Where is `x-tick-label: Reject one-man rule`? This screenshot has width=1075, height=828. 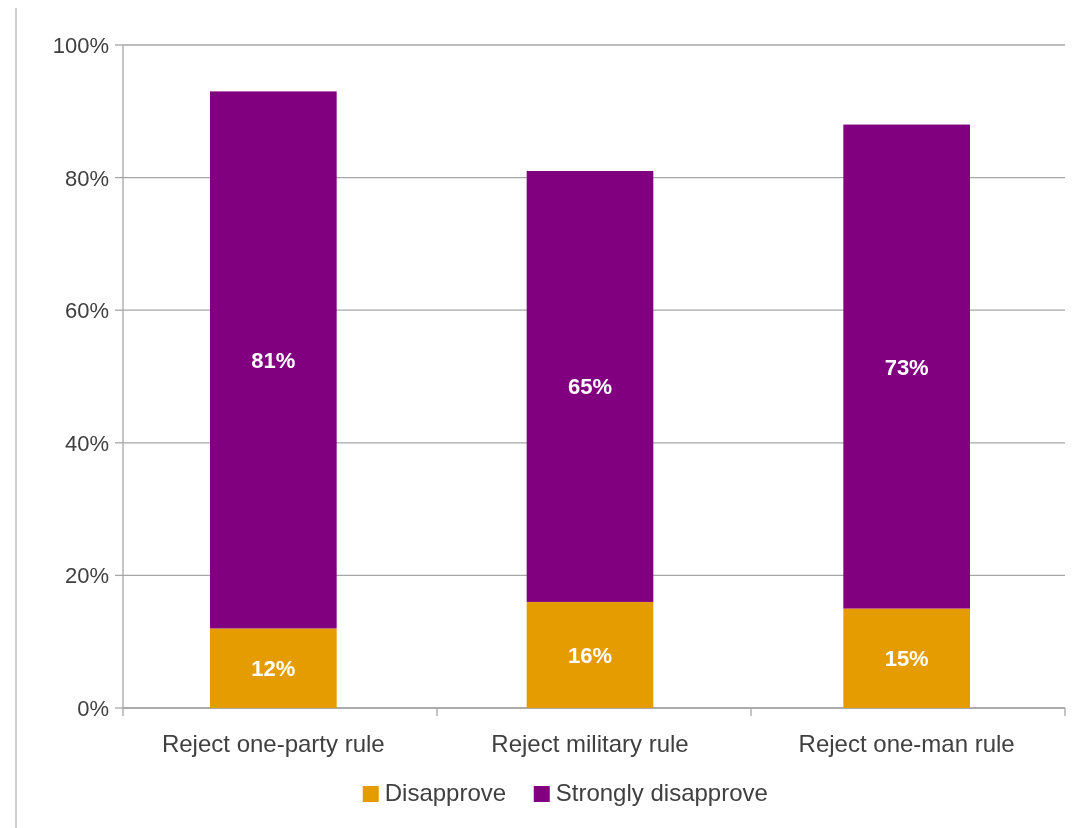 x-tick-label: Reject one-man rule is located at coordinates (906, 743).